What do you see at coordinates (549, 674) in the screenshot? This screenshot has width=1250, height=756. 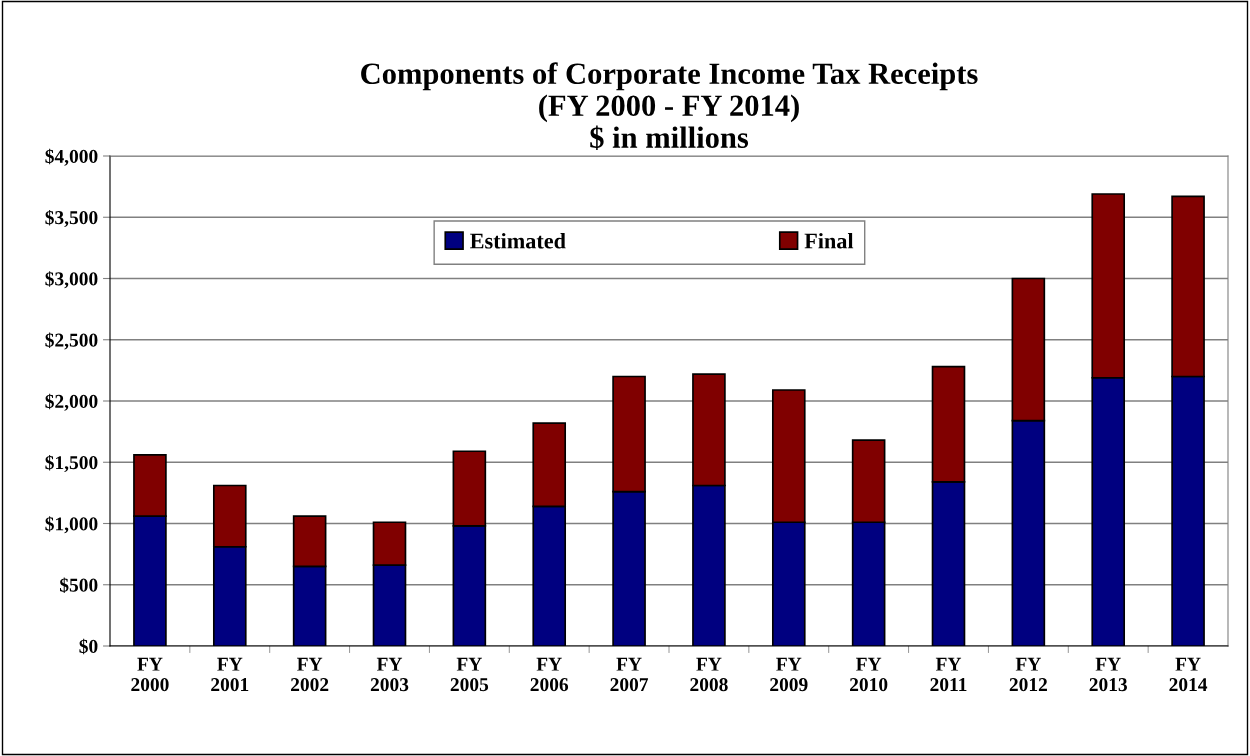 I see `x-tick-label: FY 2006` at bounding box center [549, 674].